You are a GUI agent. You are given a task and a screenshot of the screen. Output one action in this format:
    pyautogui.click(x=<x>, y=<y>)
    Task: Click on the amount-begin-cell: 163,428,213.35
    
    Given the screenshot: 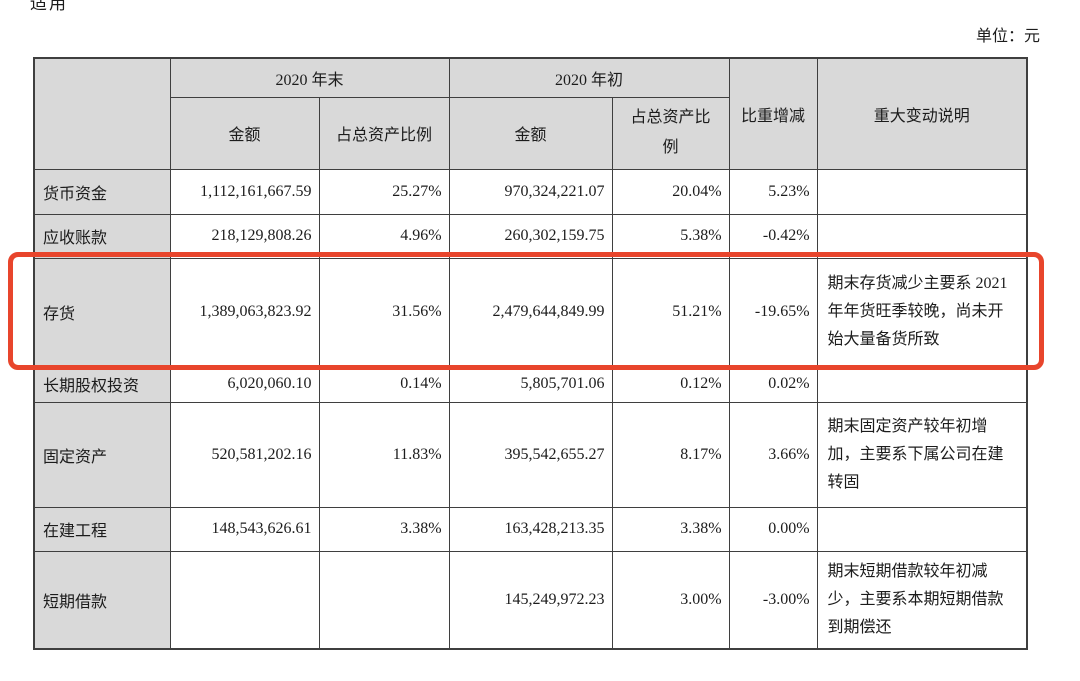 What is the action you would take?
    pyautogui.click(x=530, y=529)
    